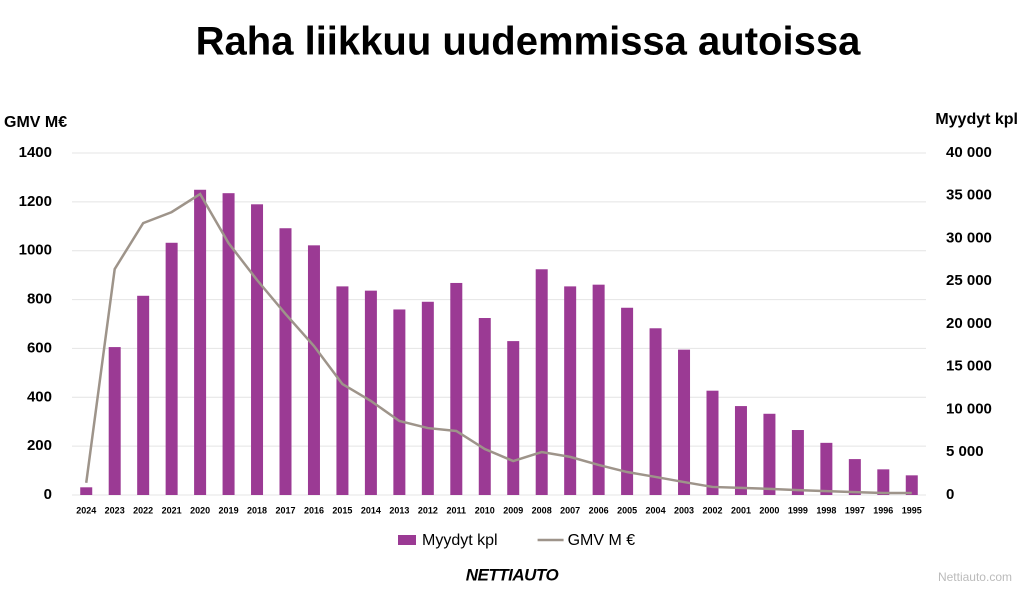 The height and width of the screenshot is (595, 1024). Describe the element at coordinates (342, 510) in the screenshot. I see `x-tick-label: 2015` at that location.